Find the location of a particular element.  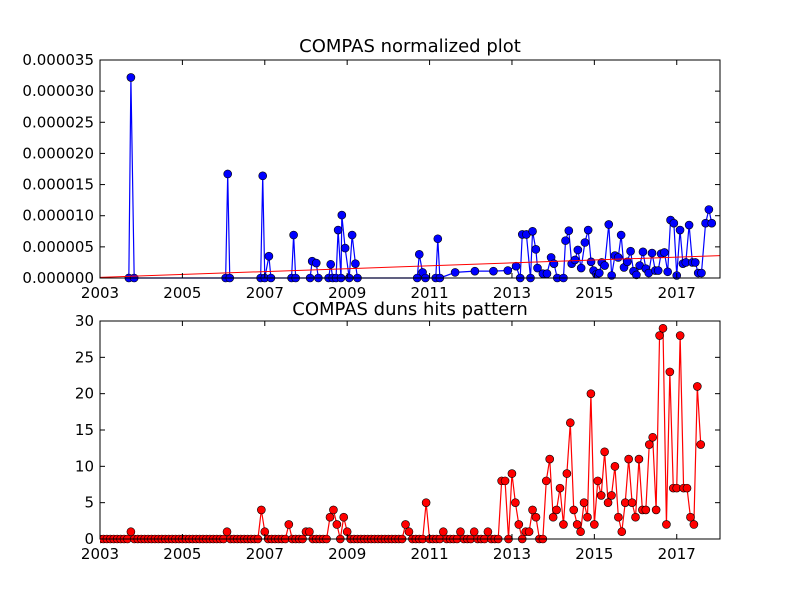

y-tick-label: 0.000025 is located at coordinates (58, 122).